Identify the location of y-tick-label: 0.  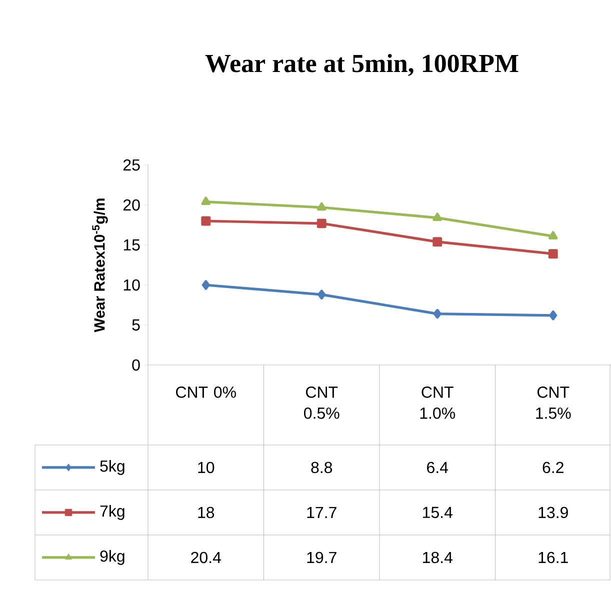
(136, 365).